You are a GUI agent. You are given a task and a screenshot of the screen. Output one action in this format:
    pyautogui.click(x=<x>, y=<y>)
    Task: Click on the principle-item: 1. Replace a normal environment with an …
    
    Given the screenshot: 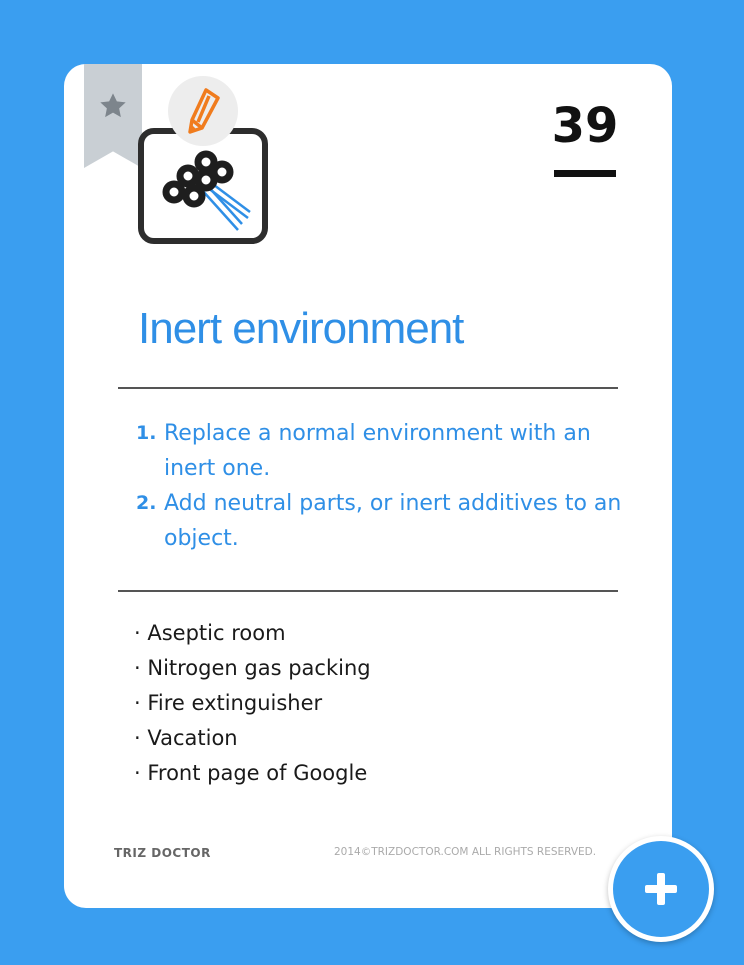 What is the action you would take?
    pyautogui.click(x=381, y=451)
    